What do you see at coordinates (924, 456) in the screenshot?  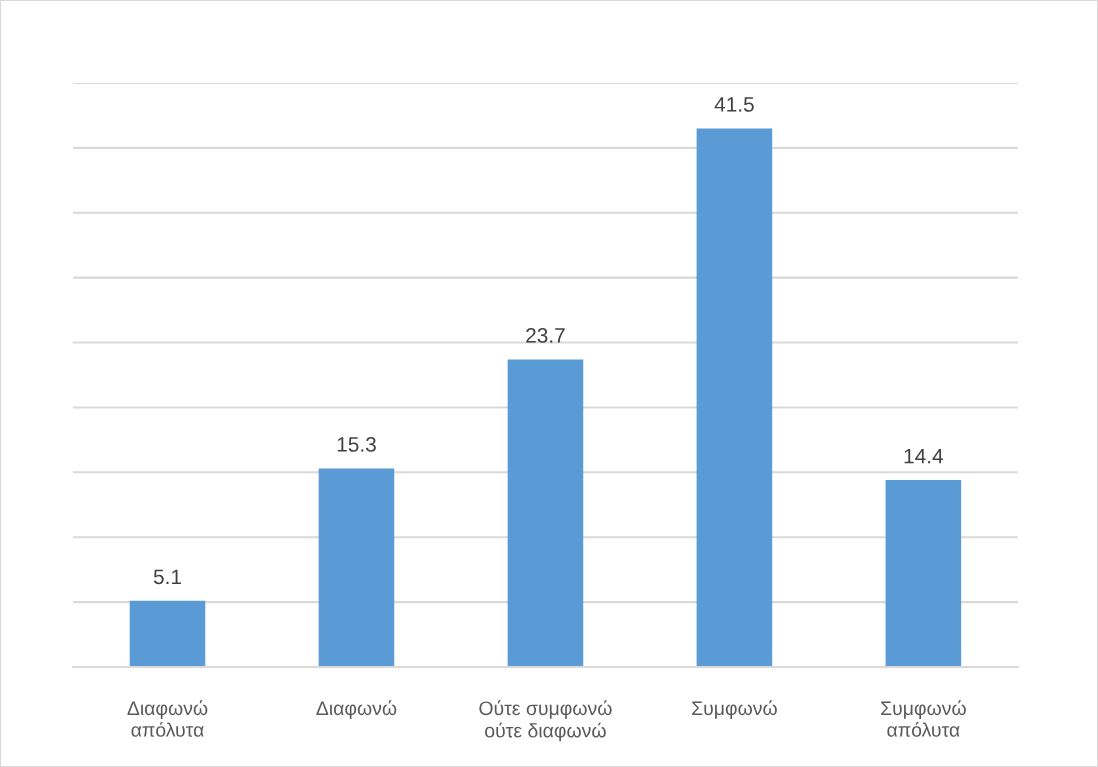 I see `data-label: 14.4` at bounding box center [924, 456].